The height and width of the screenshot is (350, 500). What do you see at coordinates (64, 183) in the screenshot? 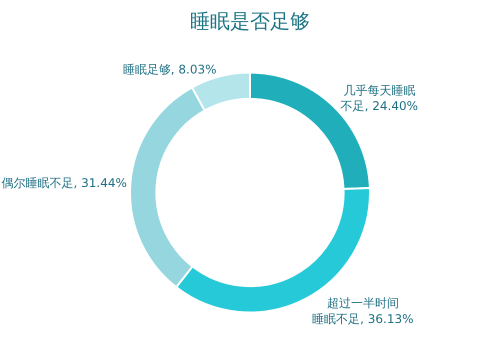
I see `slice-label: 偶尔睡眠不足, 31.44%` at bounding box center [64, 183].